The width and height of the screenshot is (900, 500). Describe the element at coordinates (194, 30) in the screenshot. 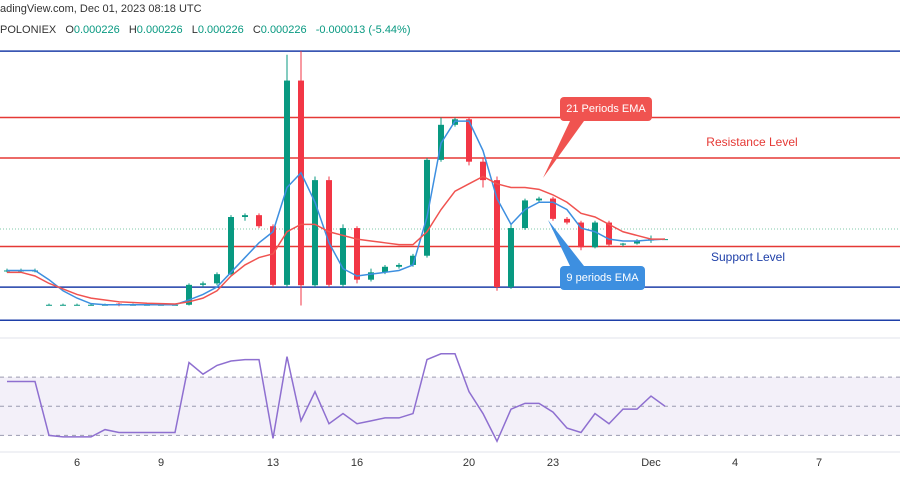

I see `ohlc-key: L` at that location.